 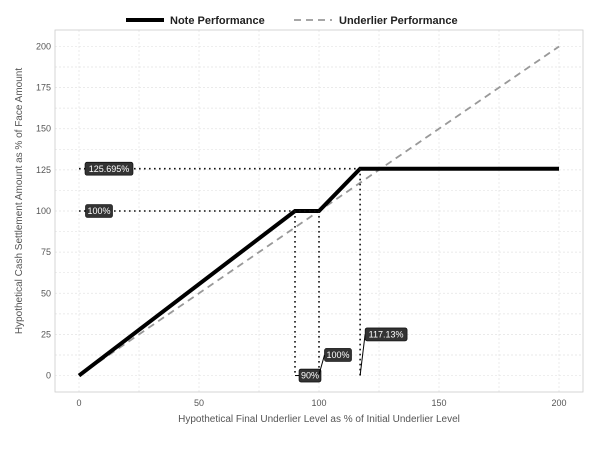 I want to click on label-par-level: 100%, so click(x=98, y=211).